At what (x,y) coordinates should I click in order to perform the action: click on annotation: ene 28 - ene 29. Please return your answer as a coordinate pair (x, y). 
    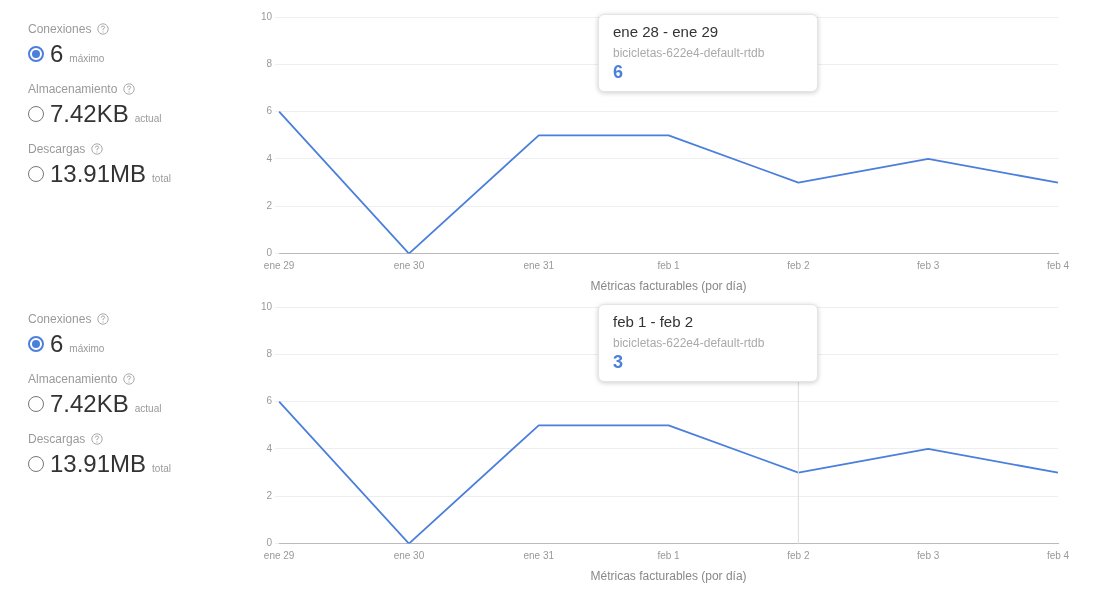
    Looking at the image, I should click on (666, 31).